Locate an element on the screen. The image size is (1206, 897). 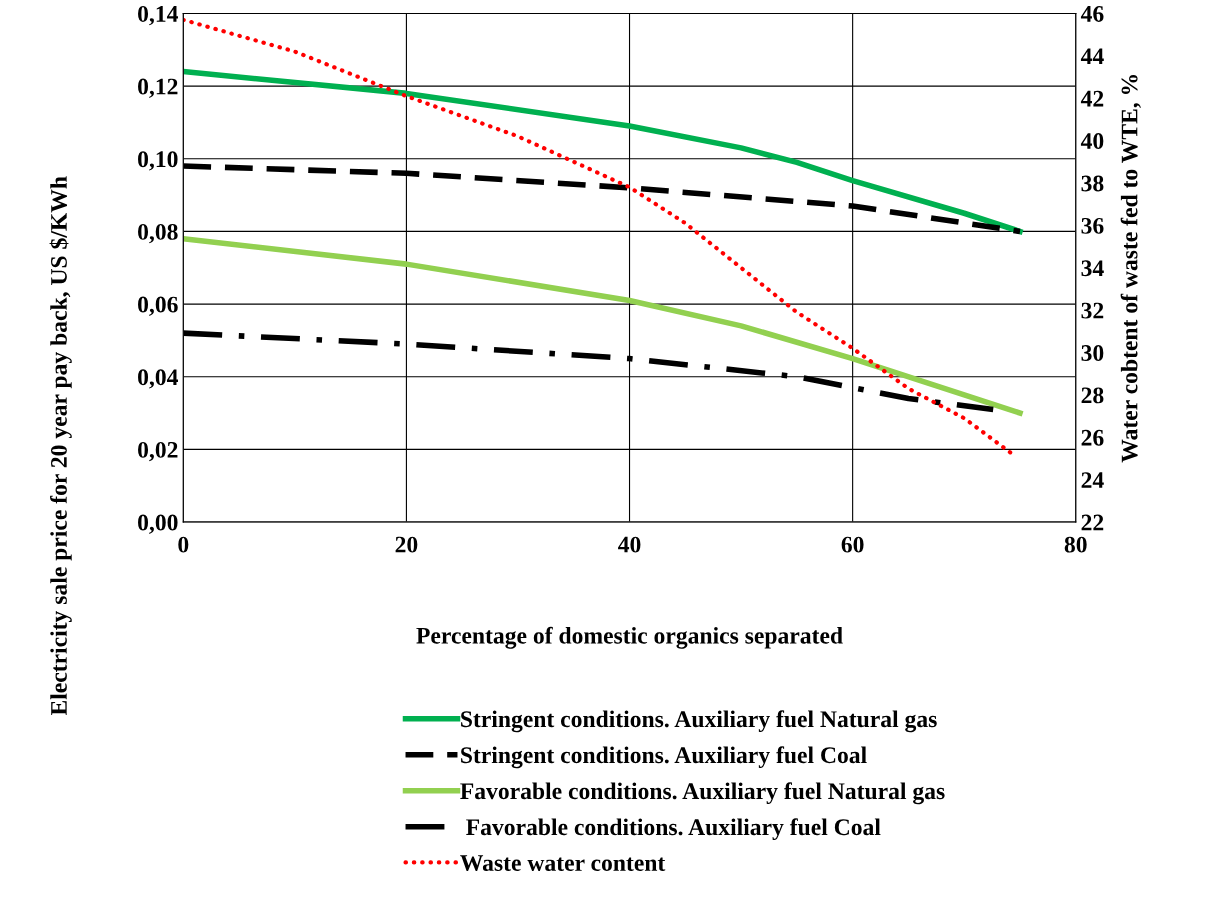
y2-tick-label: 22 is located at coordinates (1092, 522).